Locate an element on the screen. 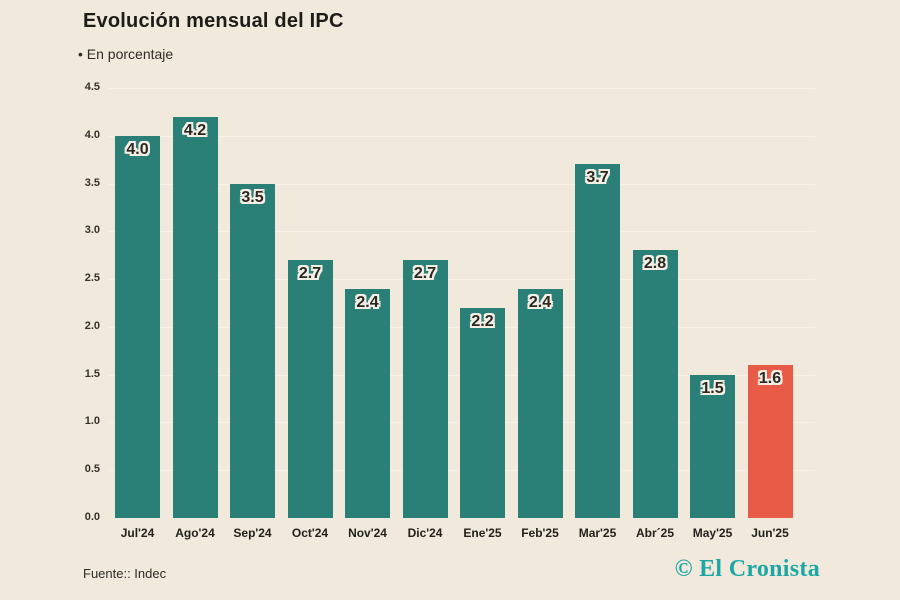 This screenshot has width=900, height=600. x-axis-tick-label: Nov'24 is located at coordinates (367, 533).